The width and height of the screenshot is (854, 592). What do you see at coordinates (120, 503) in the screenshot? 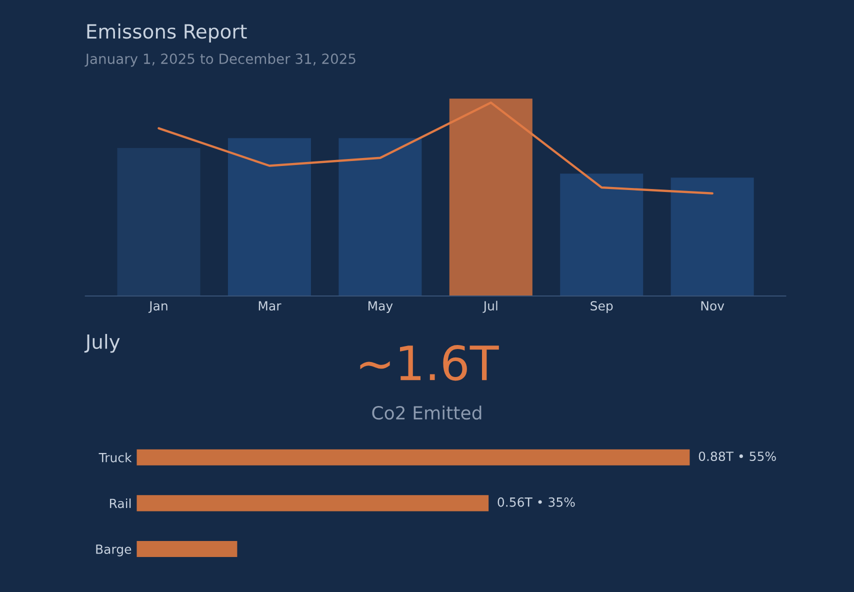
I see `y-tick-label: Rail` at bounding box center [120, 503].